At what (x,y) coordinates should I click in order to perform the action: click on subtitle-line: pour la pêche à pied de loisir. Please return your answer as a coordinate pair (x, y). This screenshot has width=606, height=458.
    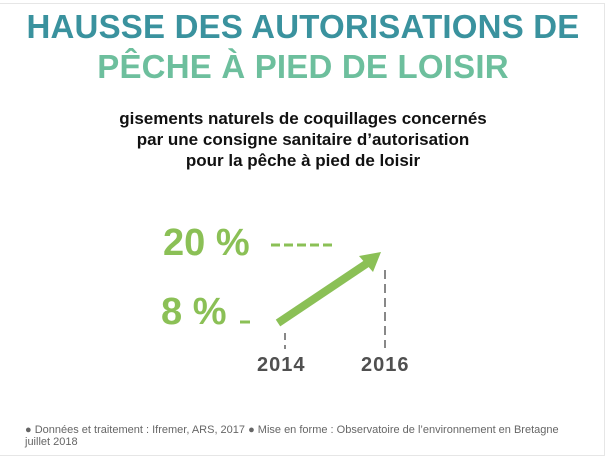
    Looking at the image, I should click on (303, 160).